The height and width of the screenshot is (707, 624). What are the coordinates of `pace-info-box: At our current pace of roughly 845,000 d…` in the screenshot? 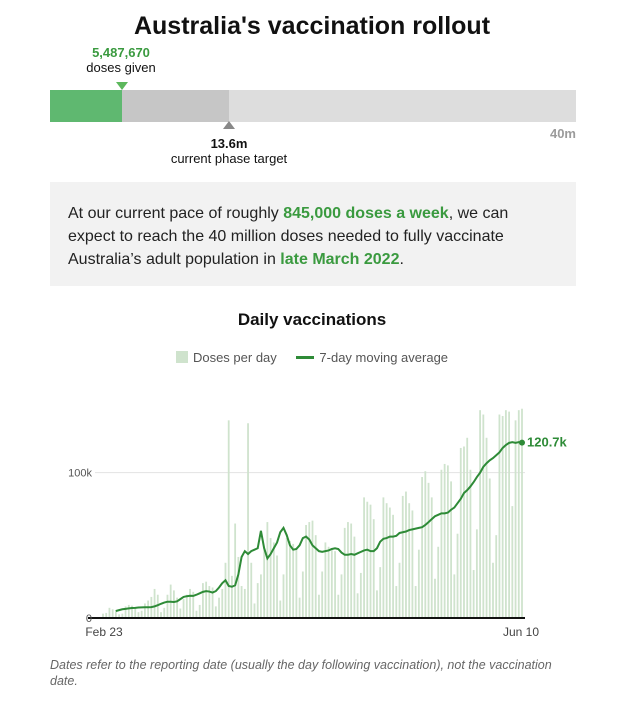 It's located at (313, 234).